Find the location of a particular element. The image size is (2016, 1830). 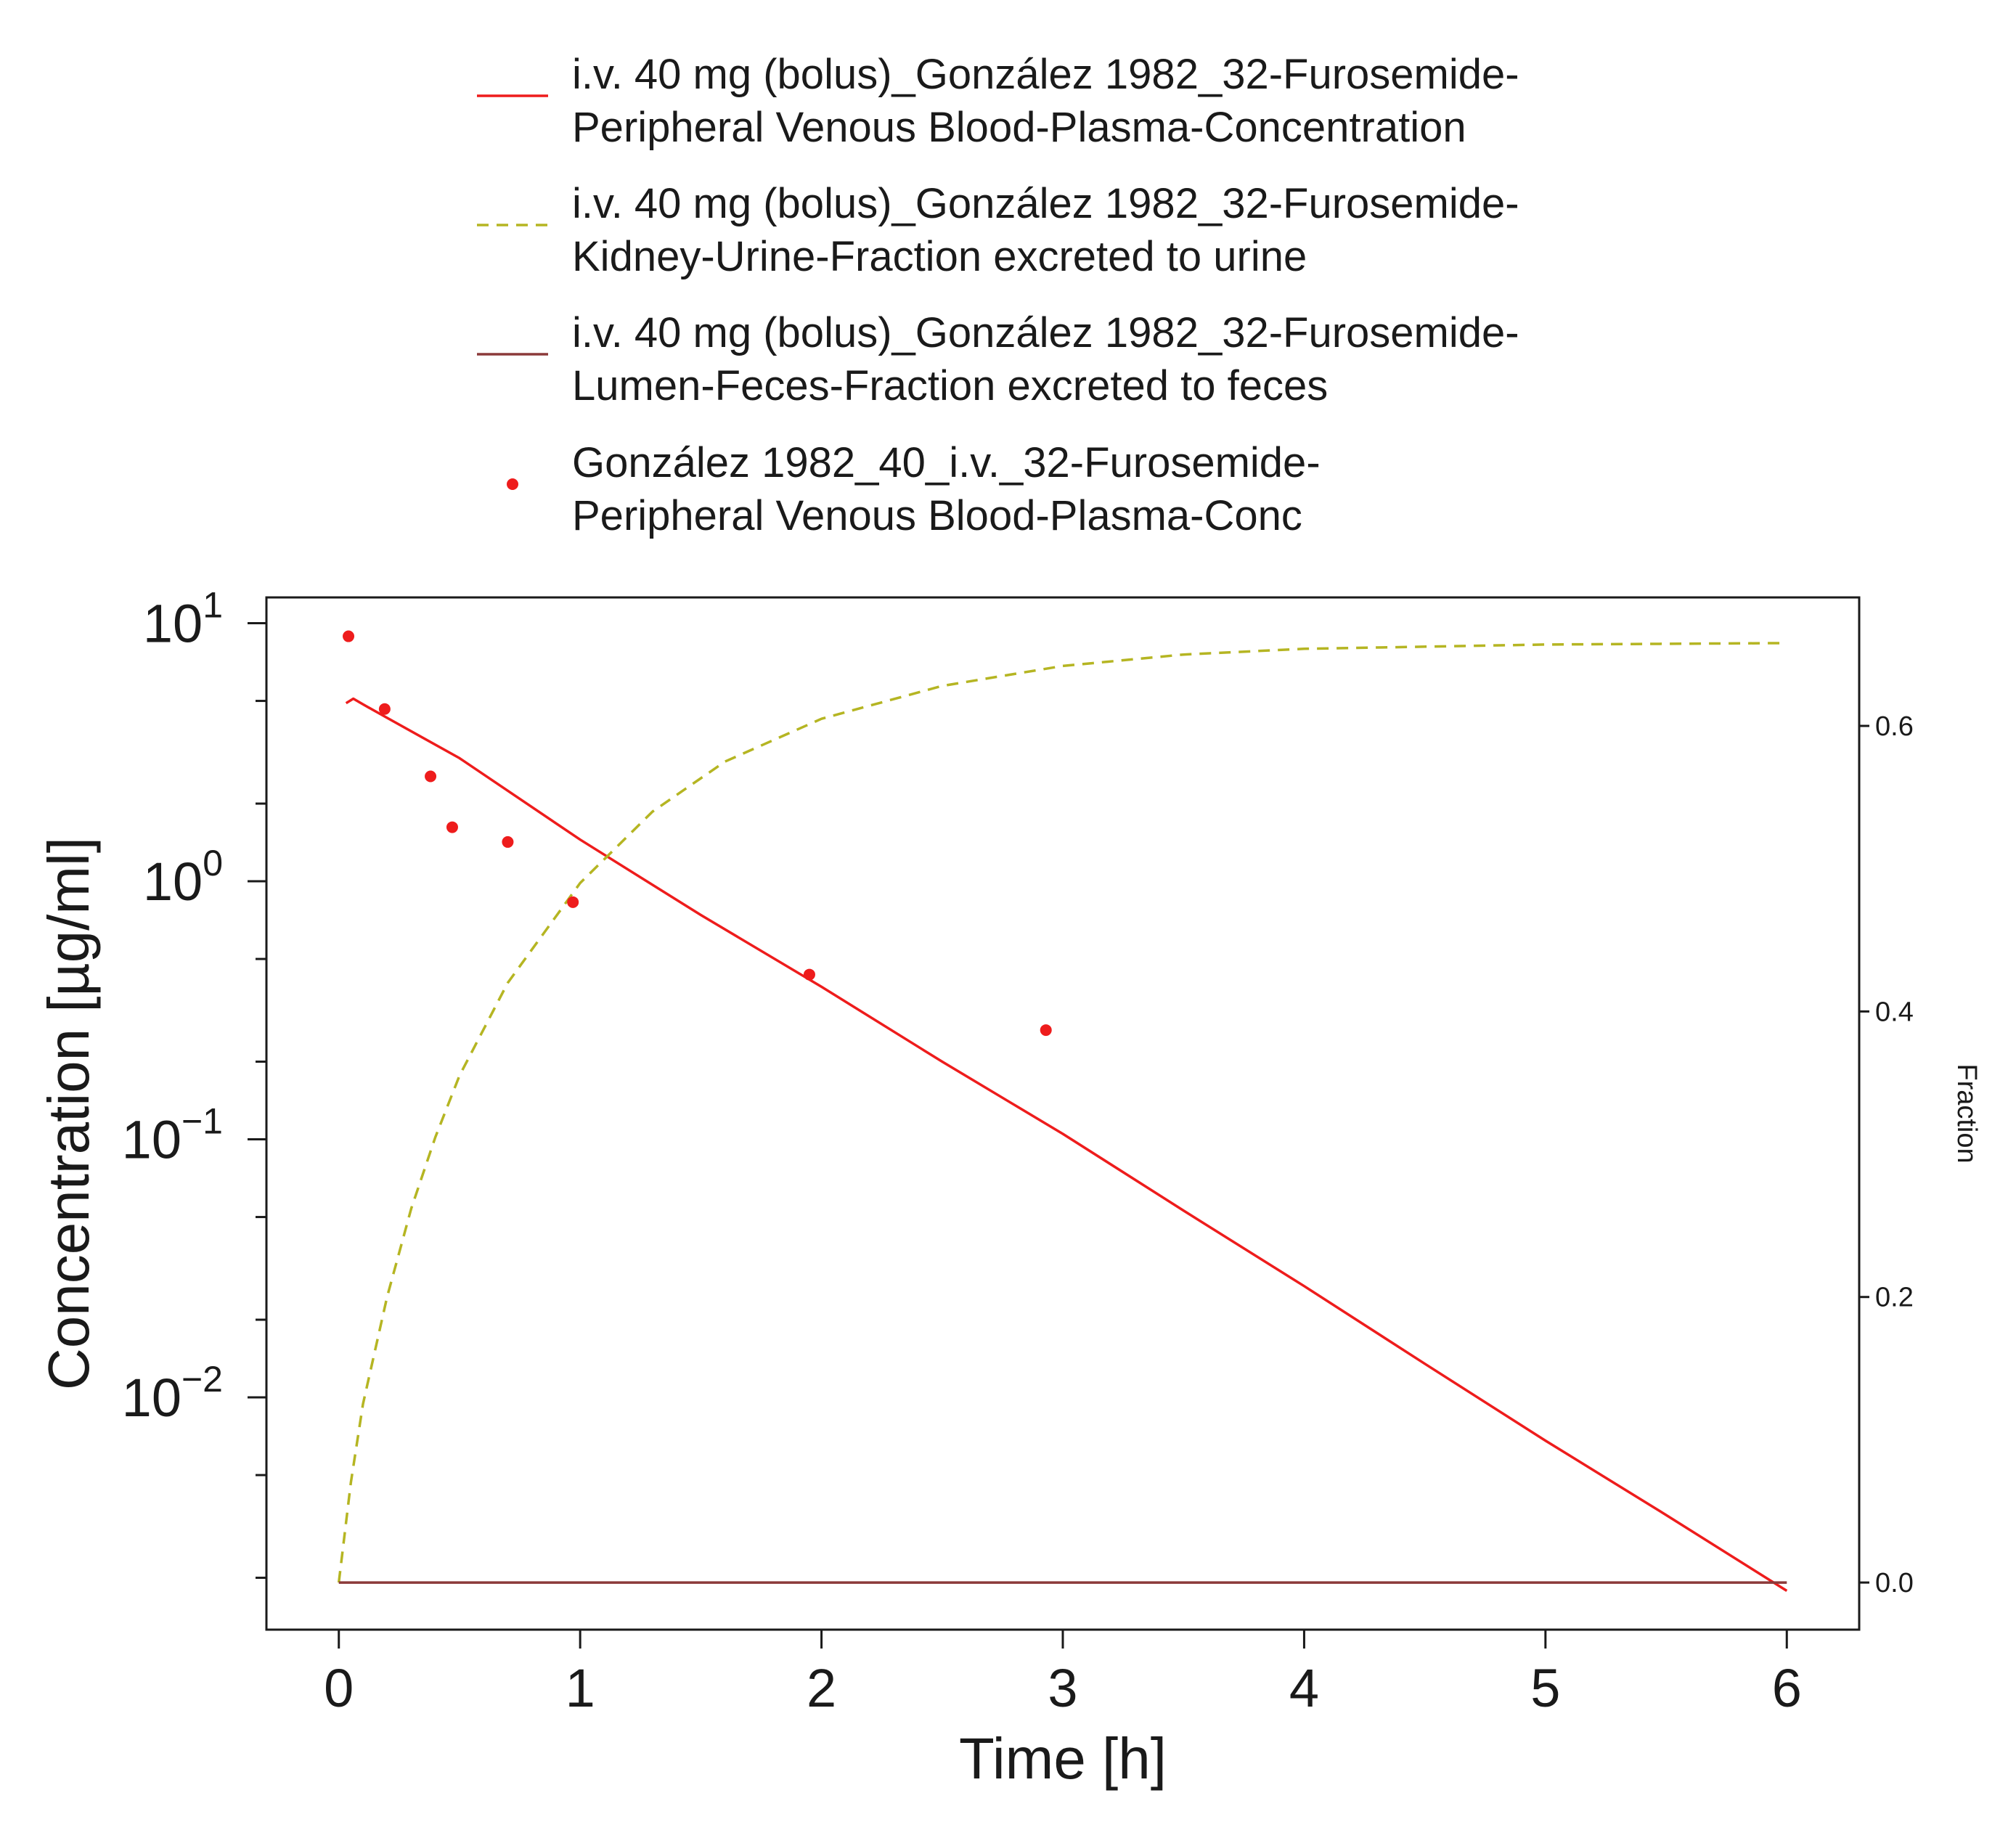

legend-label: Peripheral Venous Blood-Plasma-Conc is located at coordinates (937, 515).